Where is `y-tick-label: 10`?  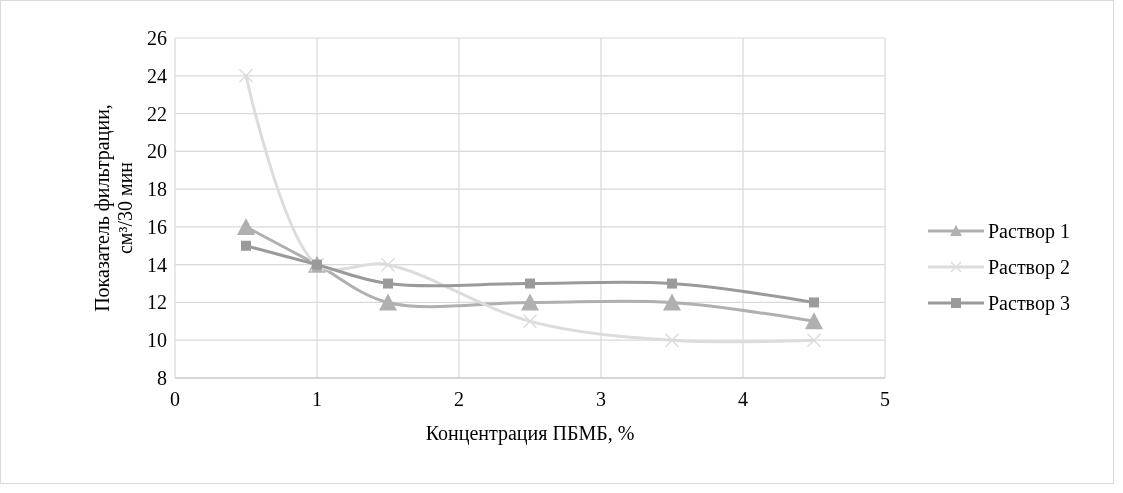 y-tick-label: 10 is located at coordinates (157, 340).